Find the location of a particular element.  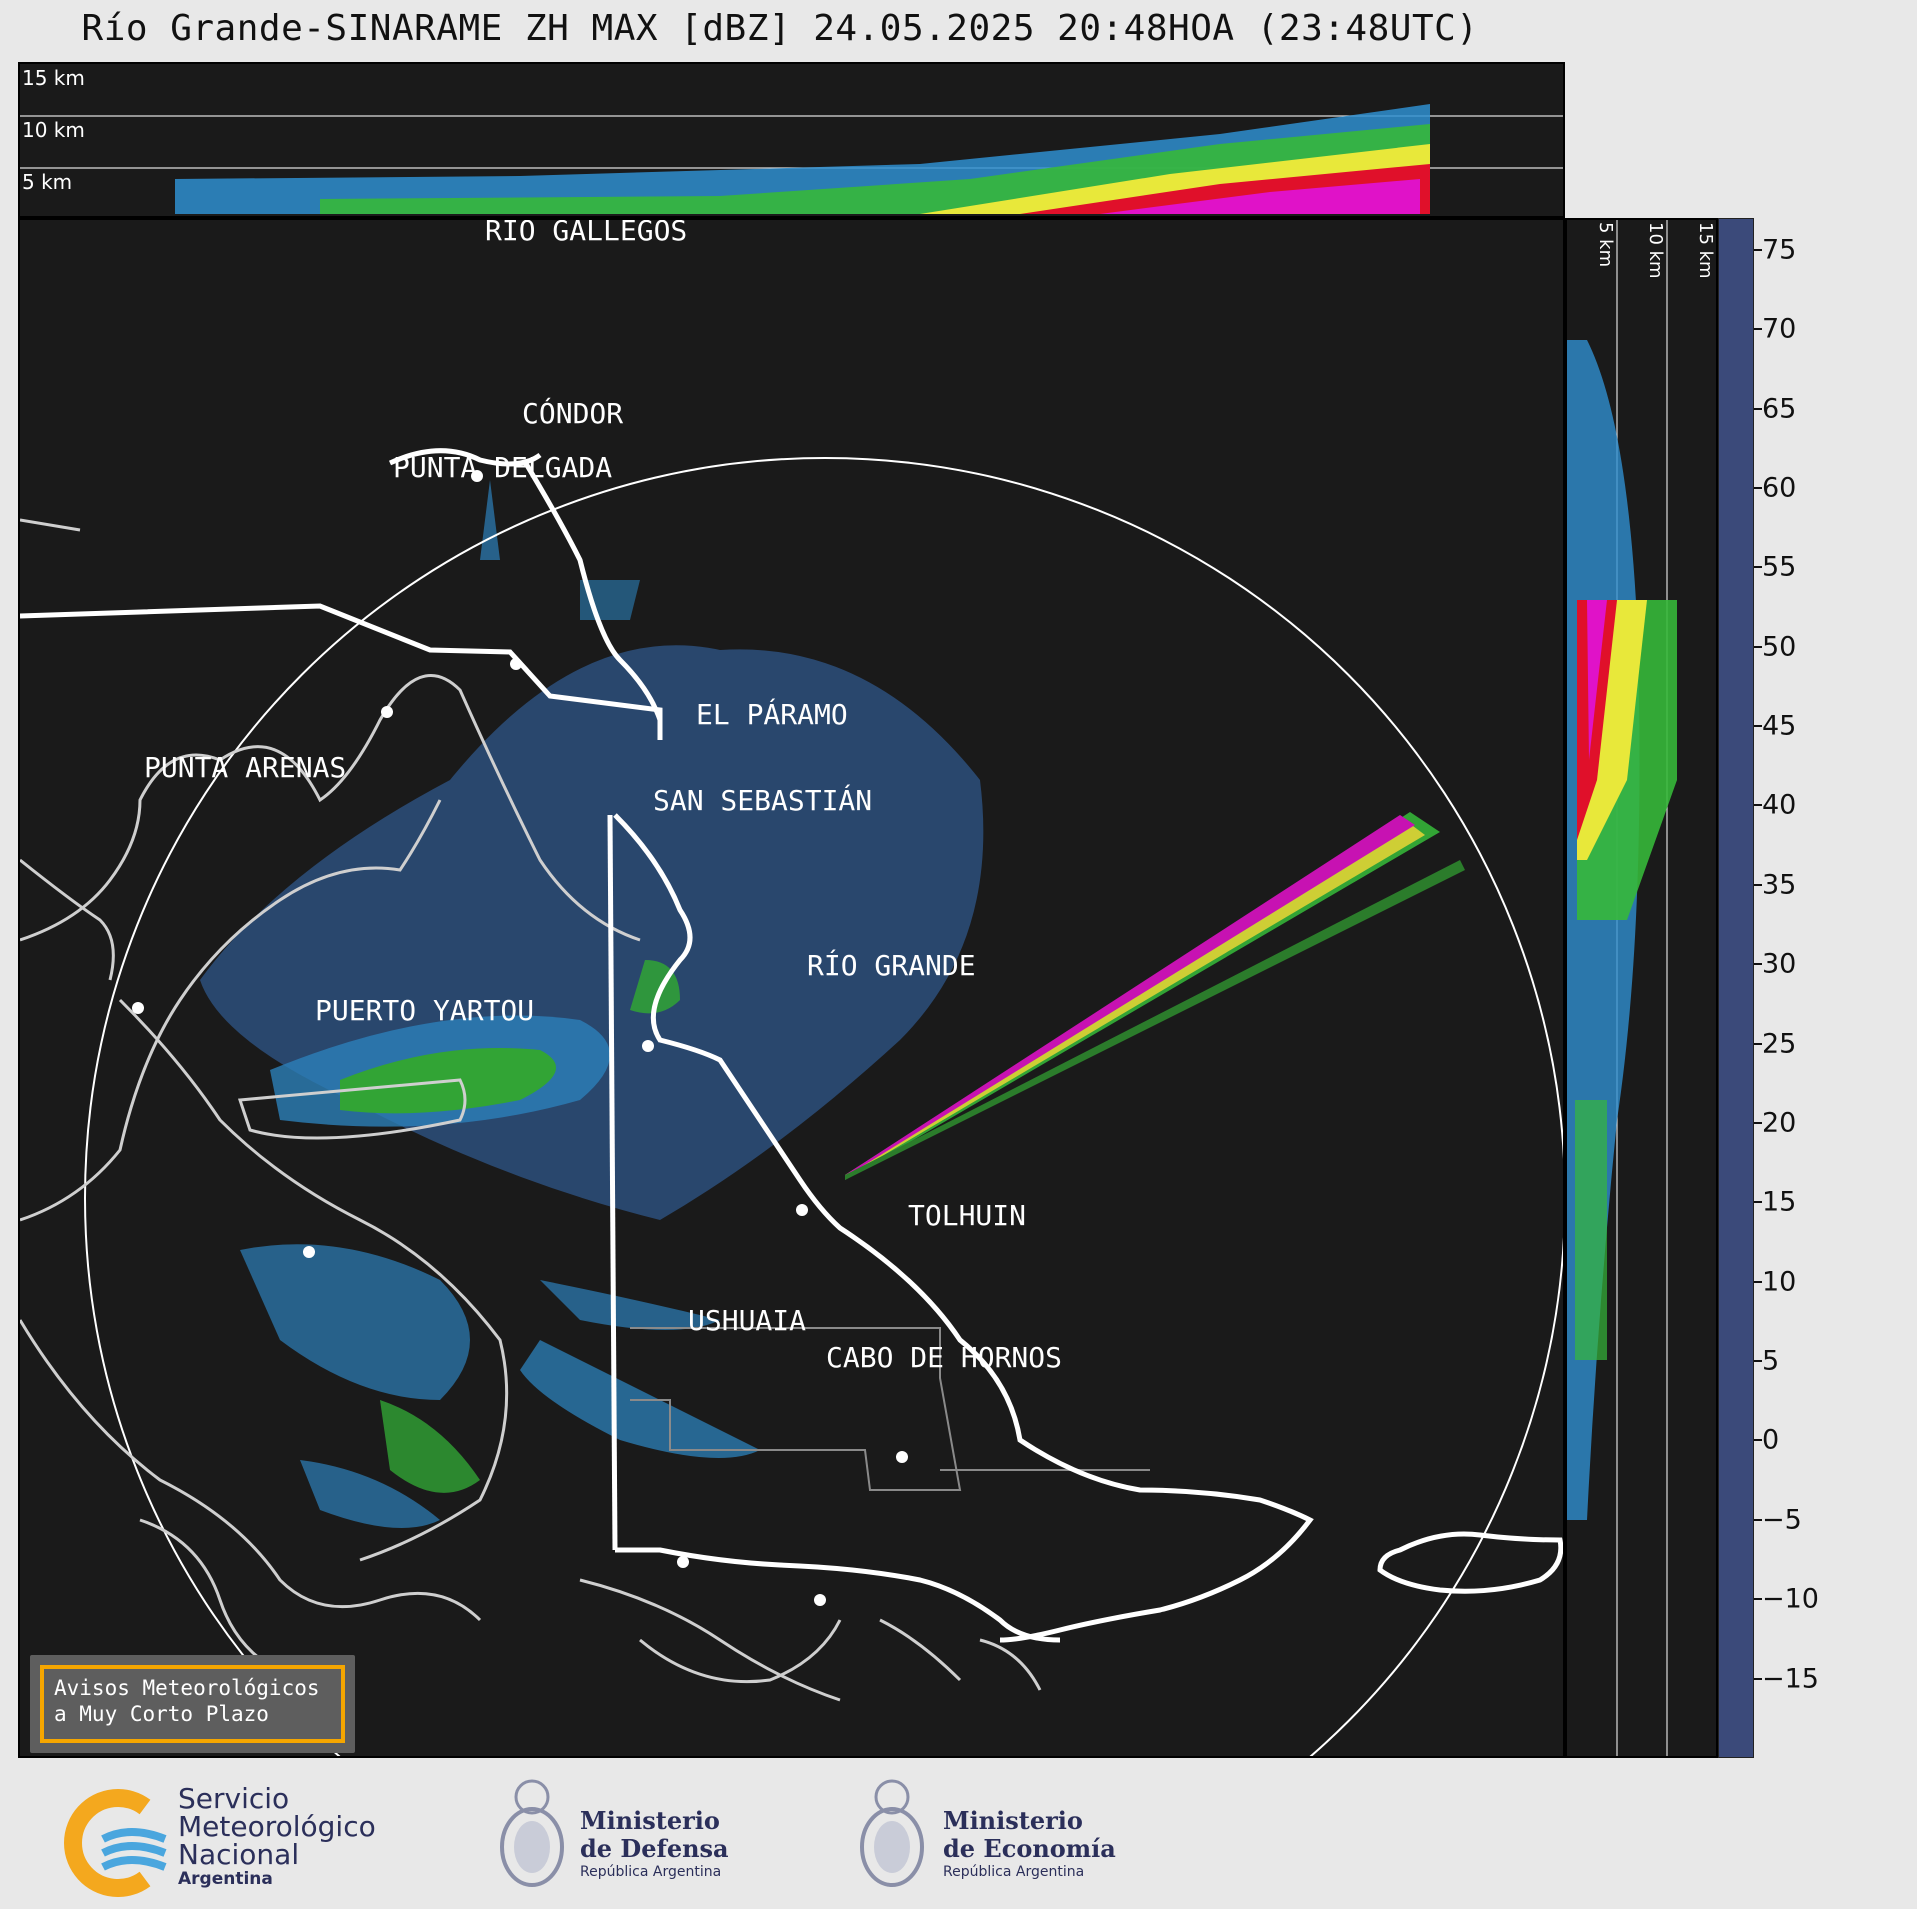

provincial-borders is located at coordinates (890, 1409).